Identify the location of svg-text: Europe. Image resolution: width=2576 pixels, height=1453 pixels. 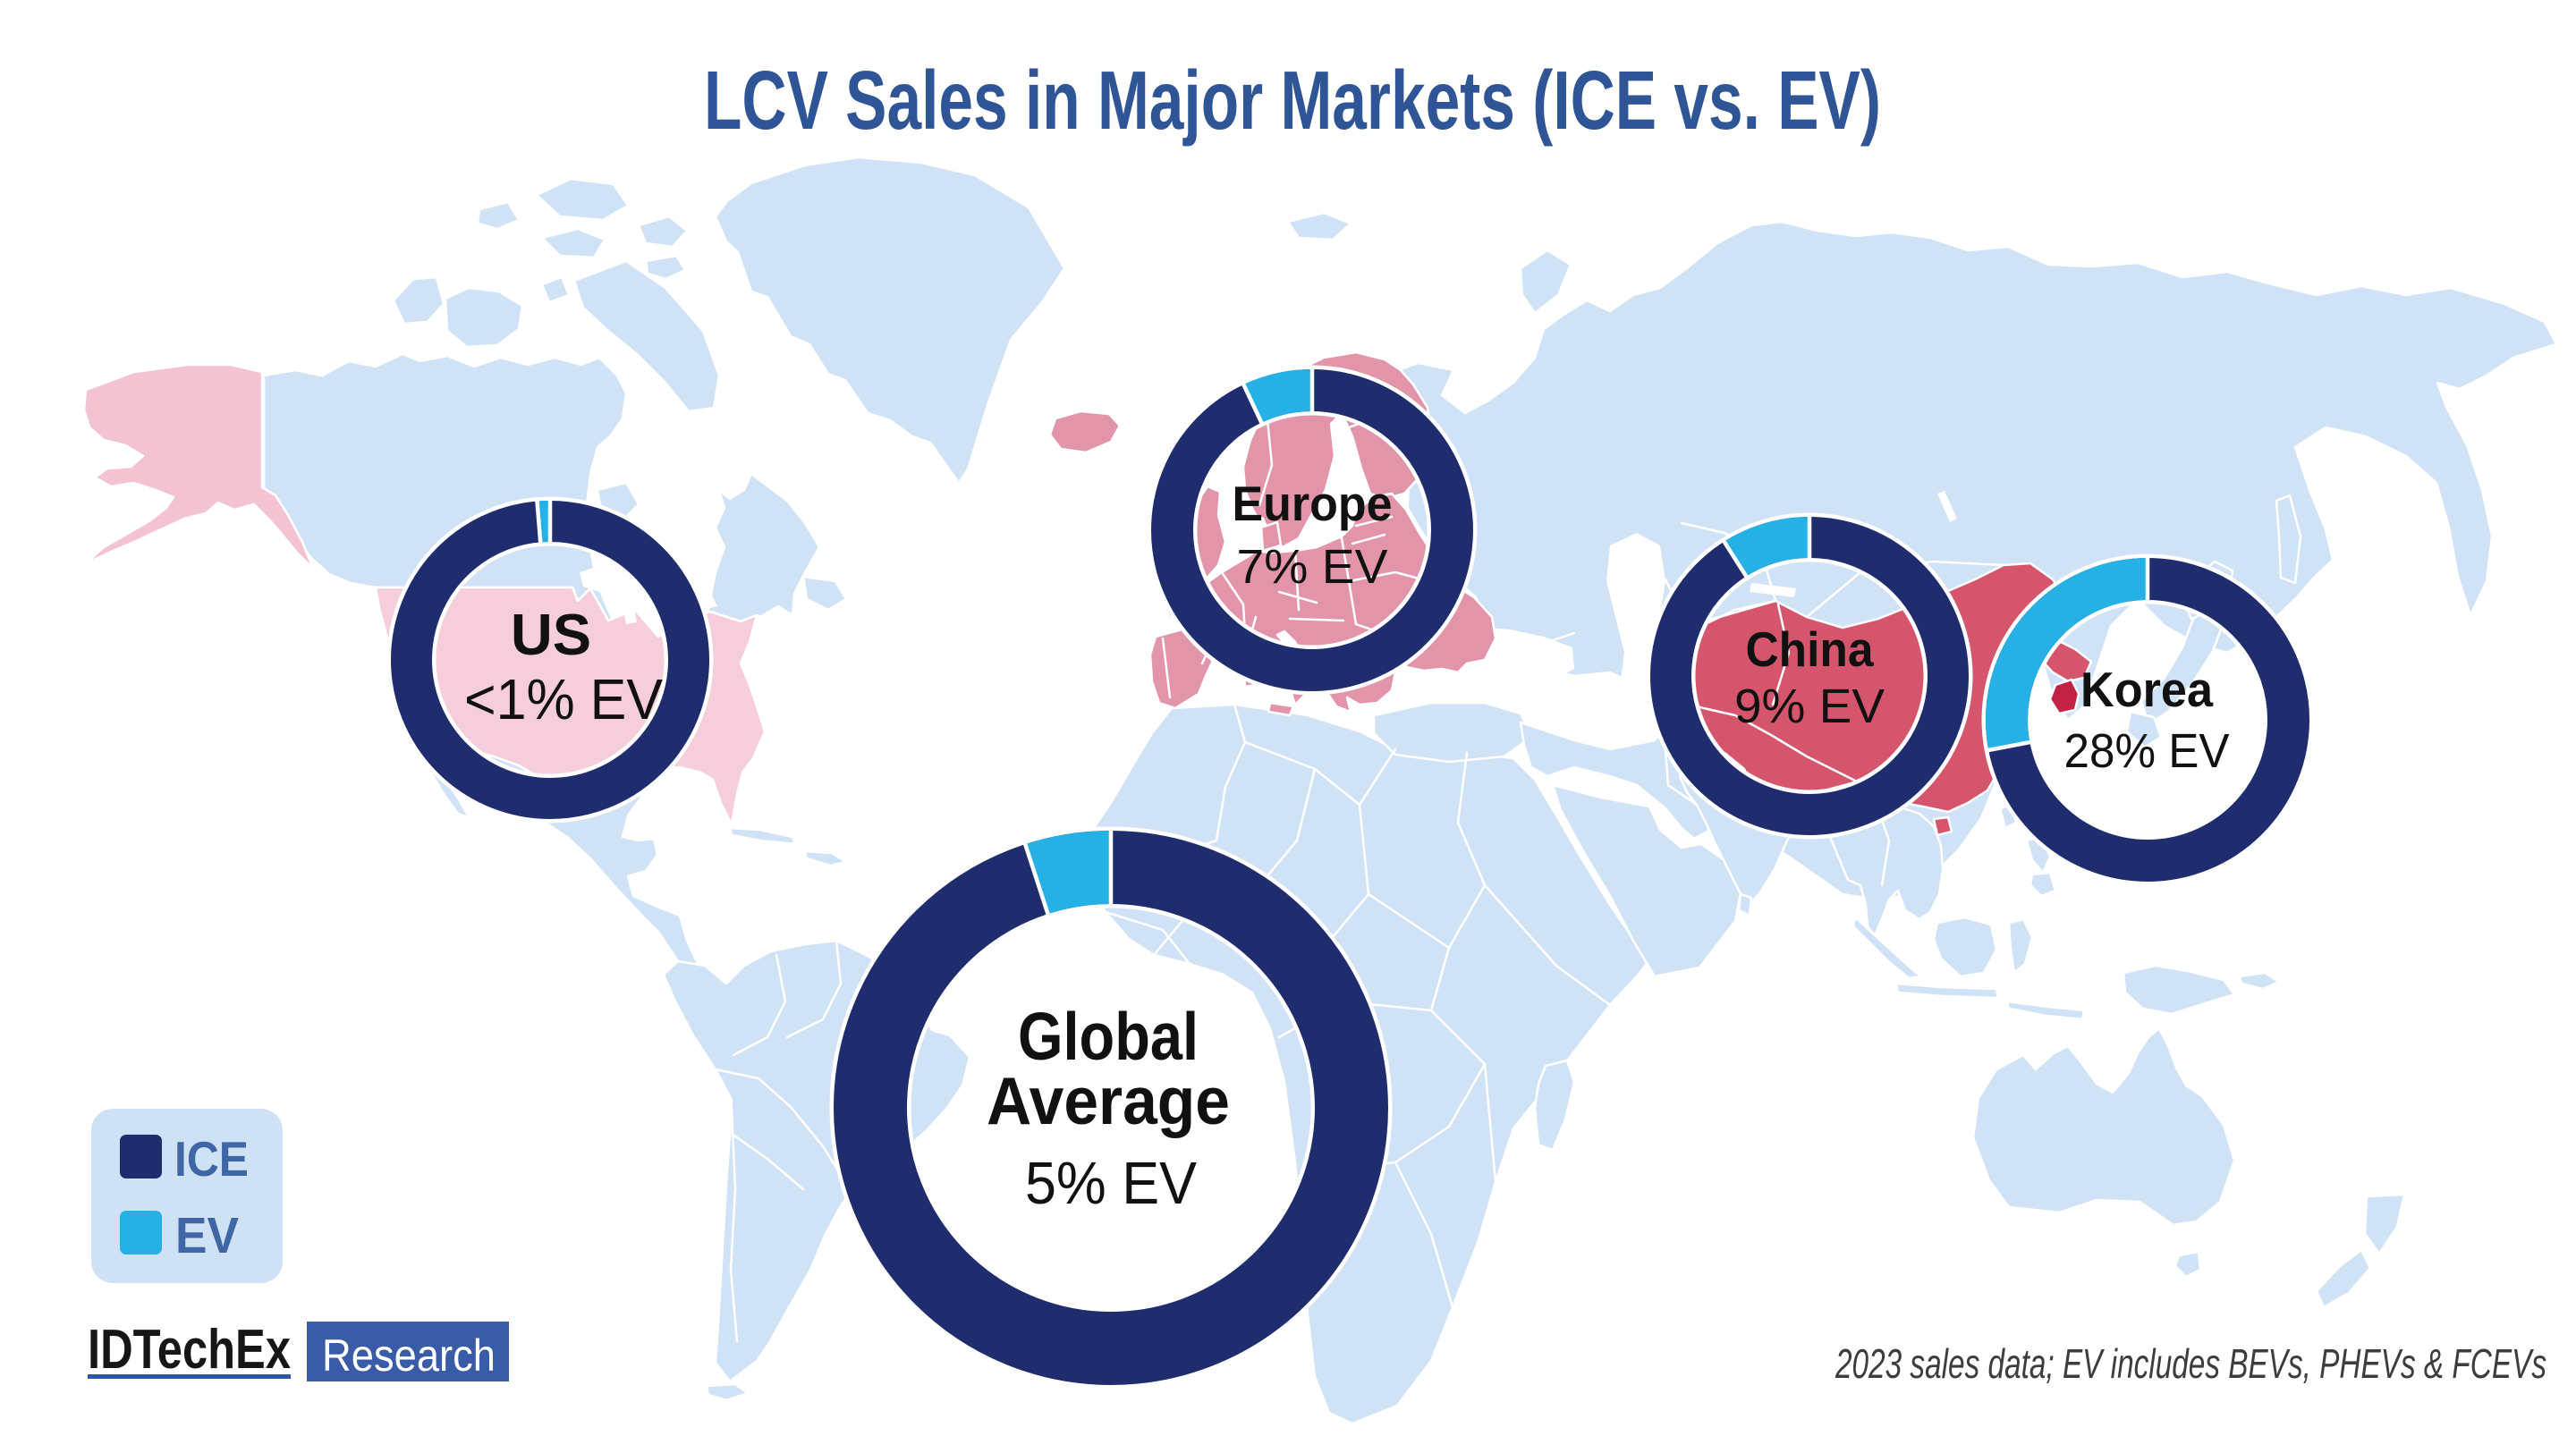
(1313, 503).